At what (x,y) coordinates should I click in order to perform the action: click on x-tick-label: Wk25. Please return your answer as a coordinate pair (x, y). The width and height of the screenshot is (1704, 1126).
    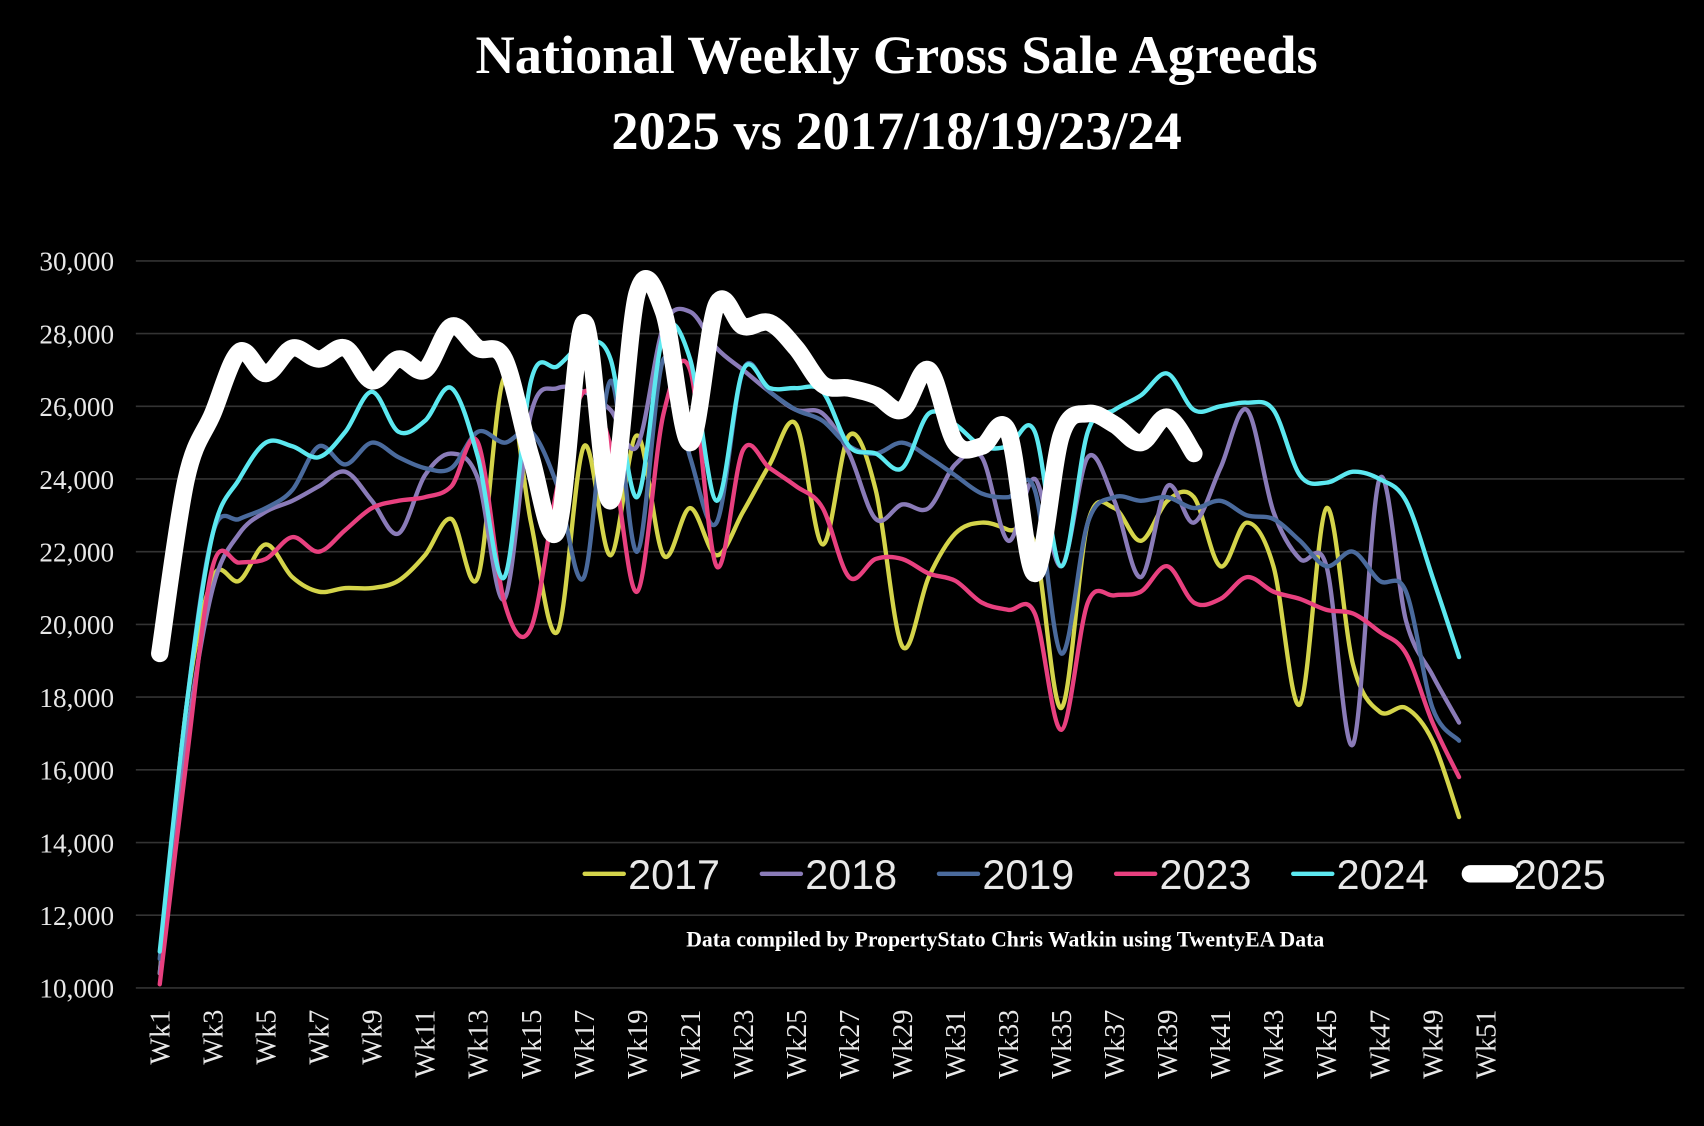
    Looking at the image, I should click on (797, 1044).